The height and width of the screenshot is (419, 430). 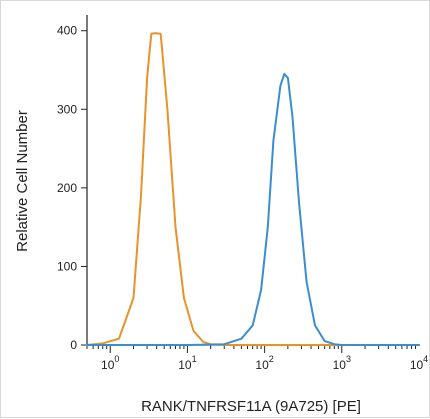 What do you see at coordinates (419, 363) in the screenshot?
I see `x-tick-label: 10⁴` at bounding box center [419, 363].